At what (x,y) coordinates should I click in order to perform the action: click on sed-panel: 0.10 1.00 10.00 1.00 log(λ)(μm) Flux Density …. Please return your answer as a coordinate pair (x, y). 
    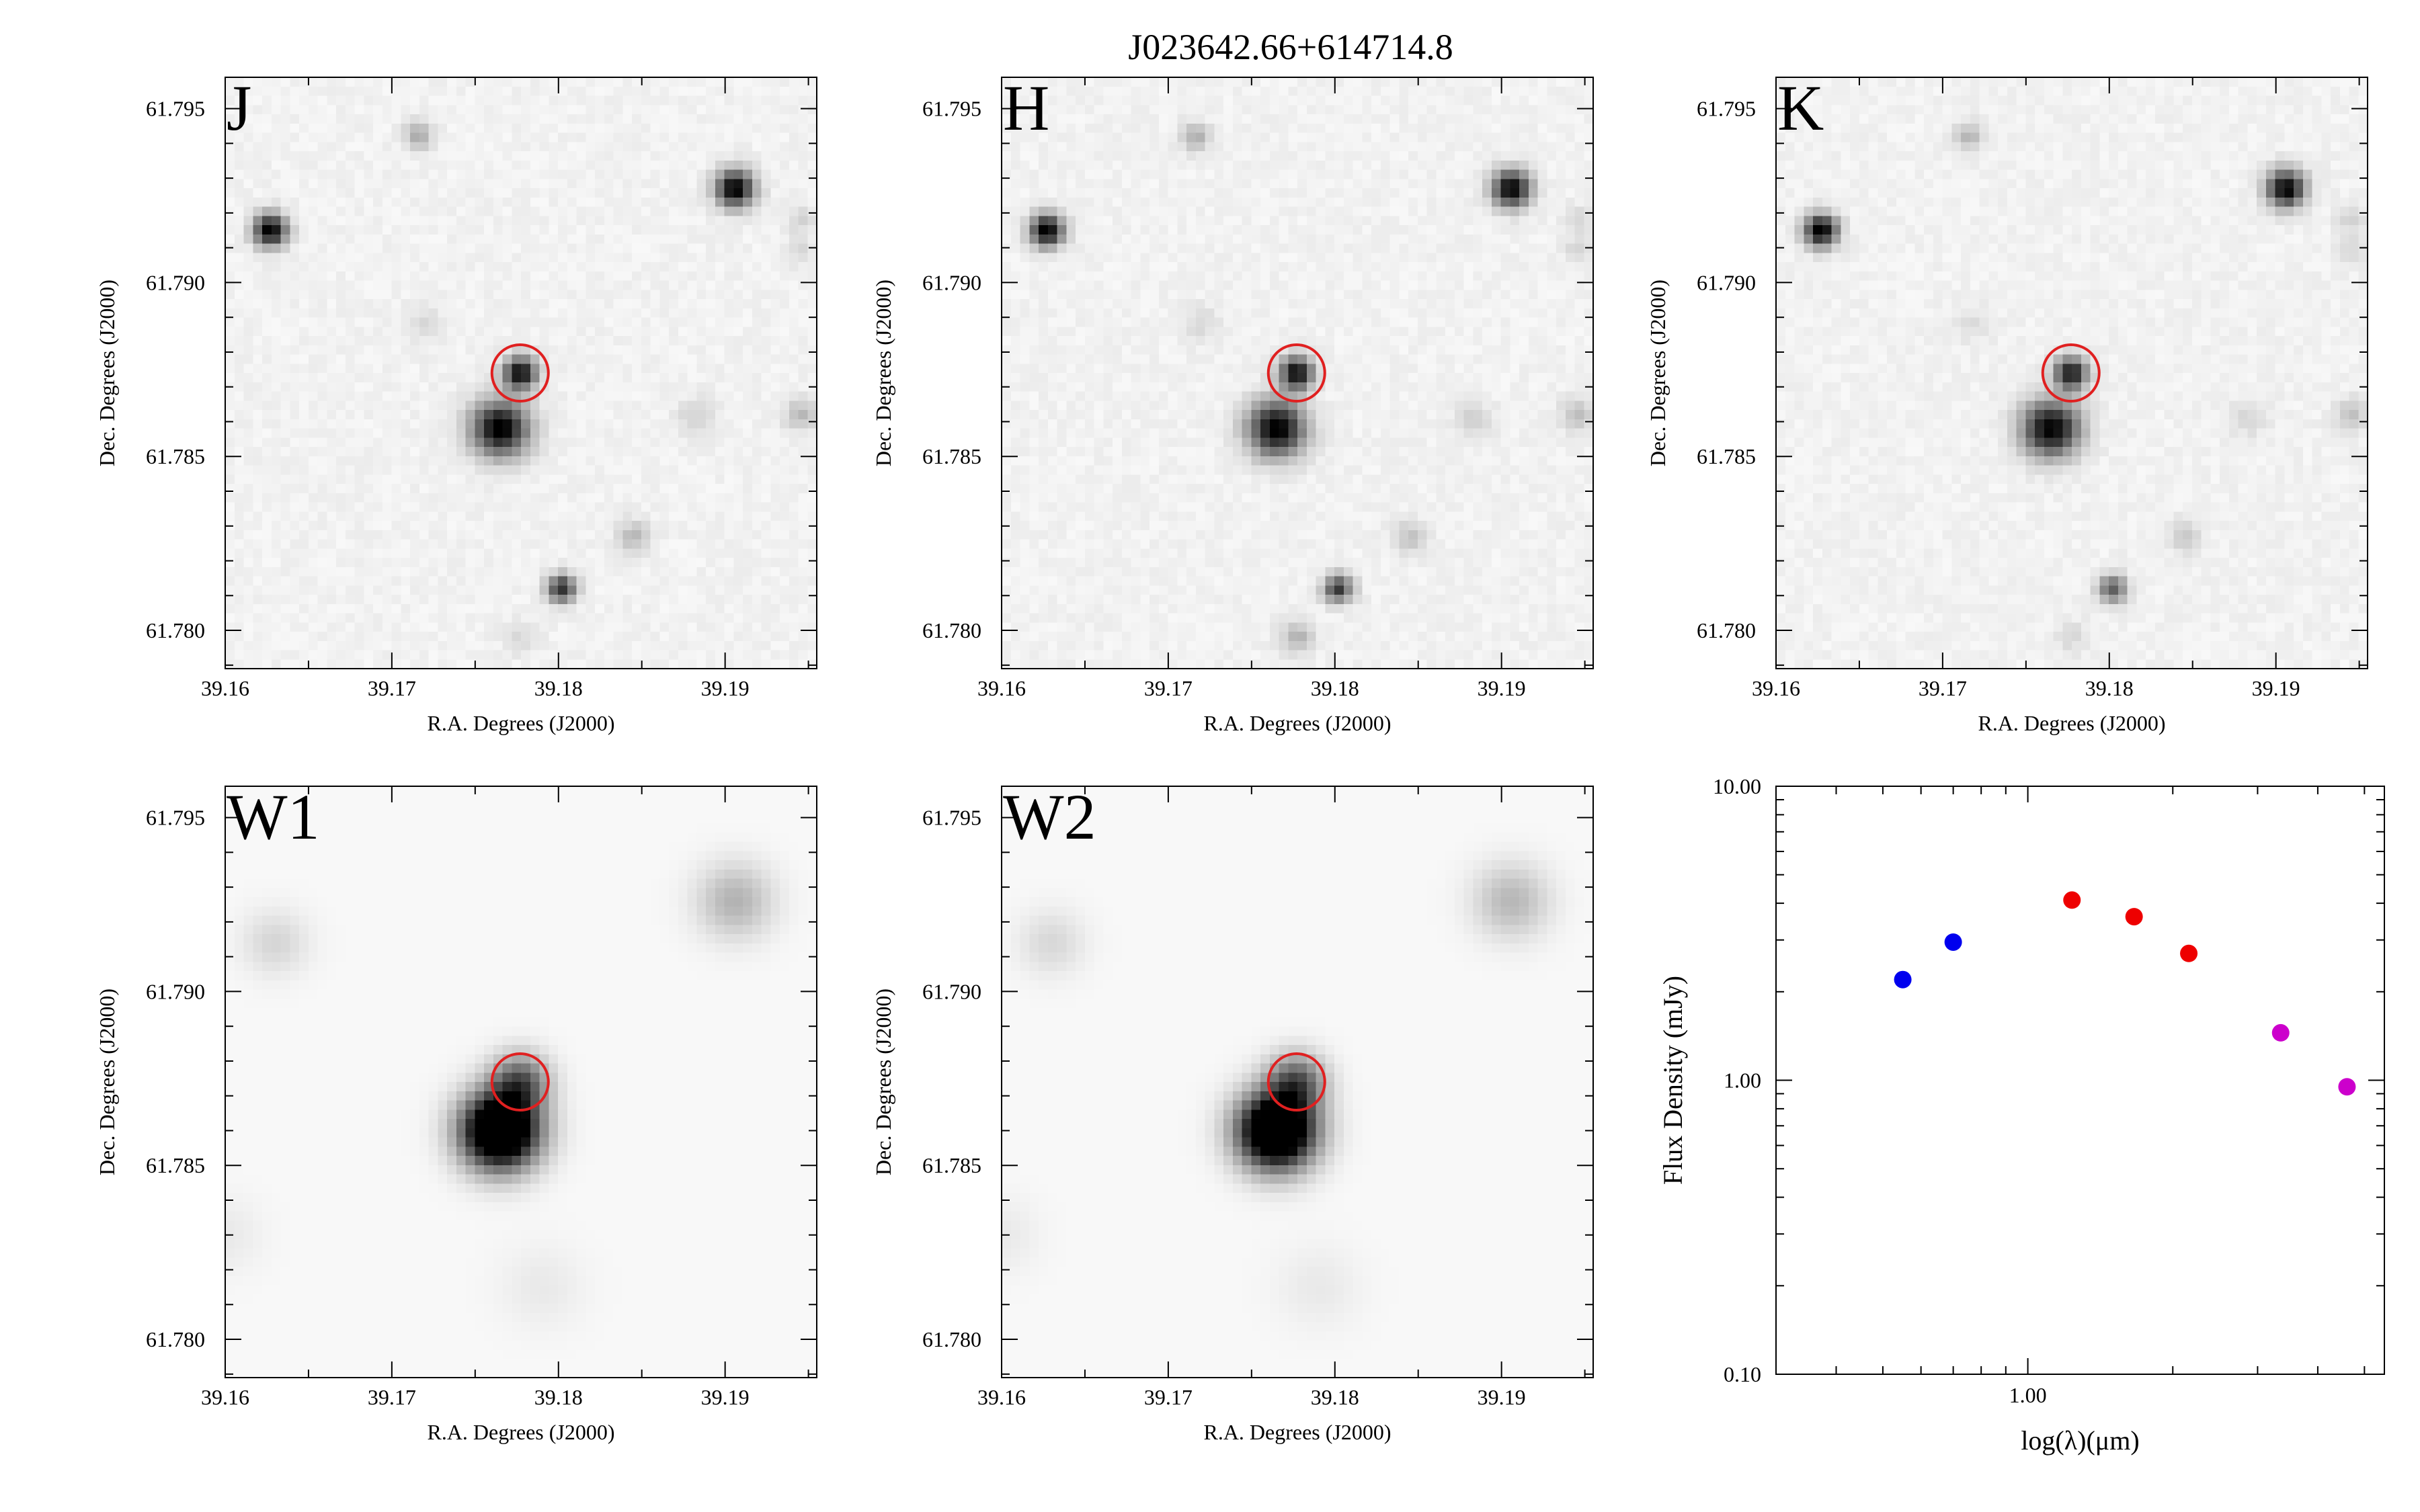
    Looking at the image, I should click on (2022, 1115).